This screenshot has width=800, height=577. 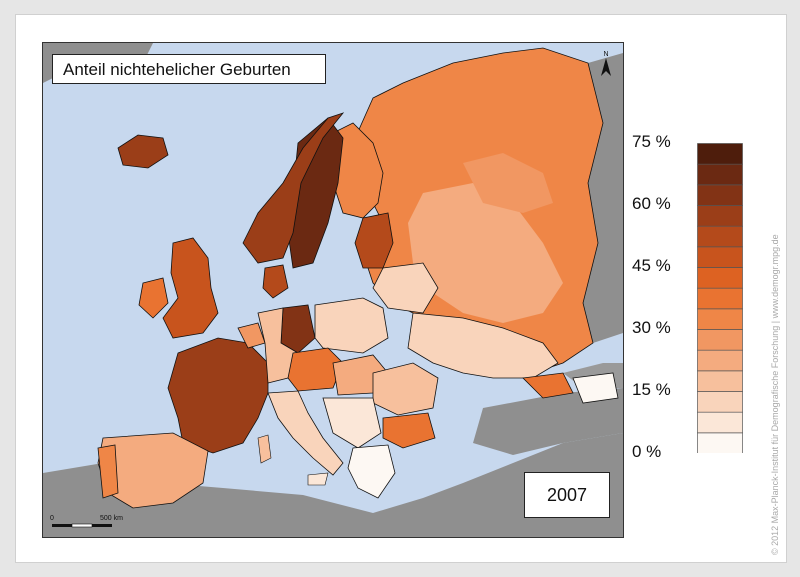 I want to click on scale-end-label: 500 km, so click(x=111, y=518).